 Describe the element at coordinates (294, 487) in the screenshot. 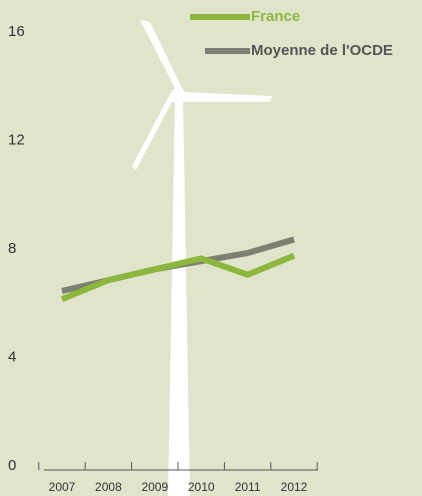

I see `x-tick-label: 2012` at that location.